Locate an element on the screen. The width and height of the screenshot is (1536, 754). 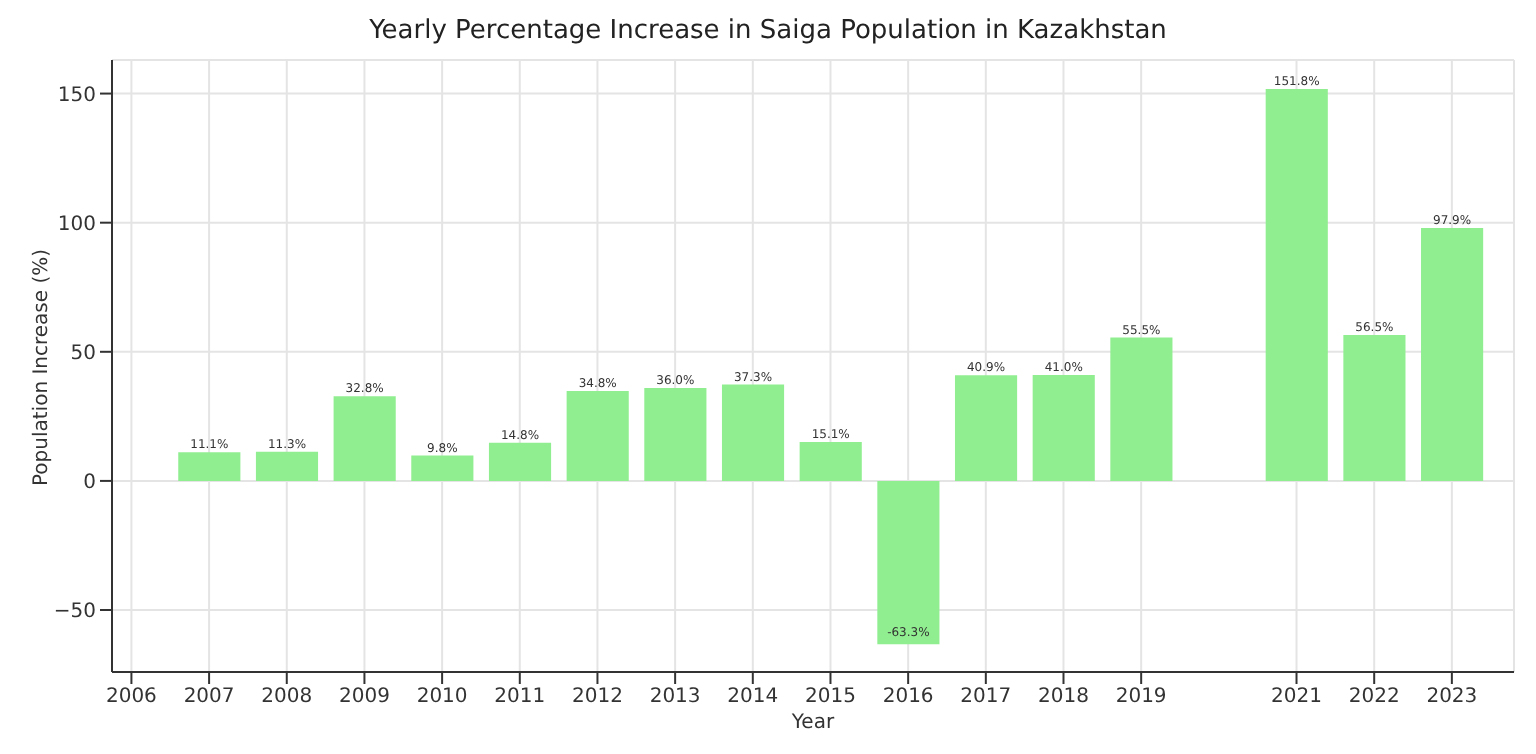
y-tick-label: 100 is located at coordinates (76, 224).